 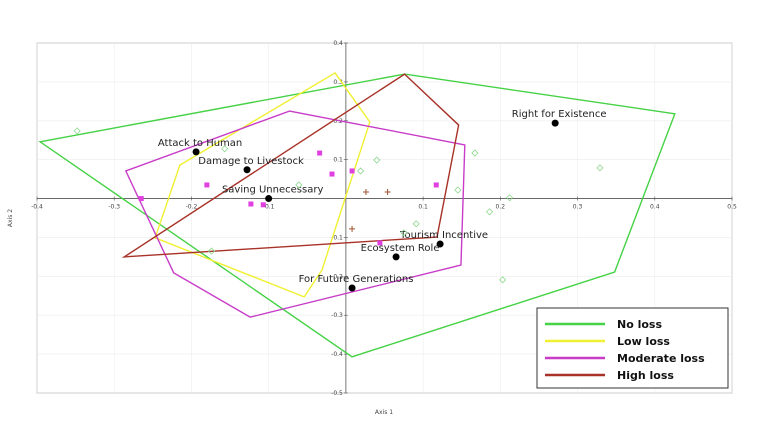 I want to click on y-tick-label: 0.1, so click(x=338, y=160).